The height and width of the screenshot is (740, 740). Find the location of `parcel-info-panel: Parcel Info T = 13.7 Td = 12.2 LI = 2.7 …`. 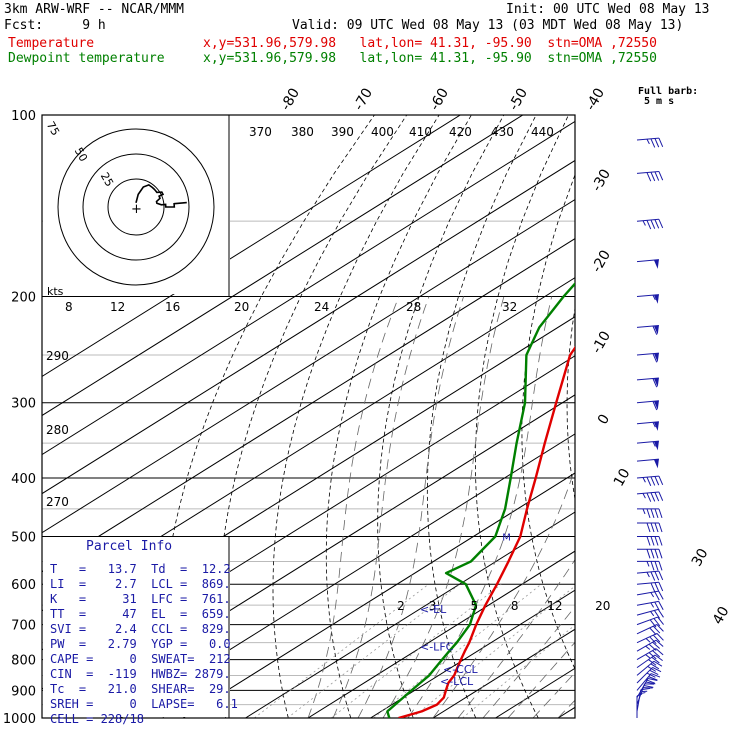

parcel-info-panel: Parcel Info T = 13.7 Td = 12.2 LI = 2.7 … is located at coordinates (140, 633).